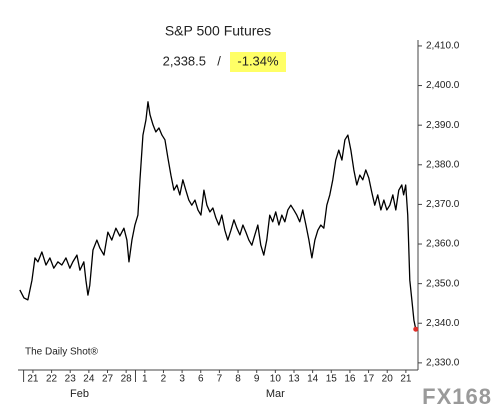 The width and height of the screenshot is (500, 412). I want to click on logo: FX168, so click(457, 396).